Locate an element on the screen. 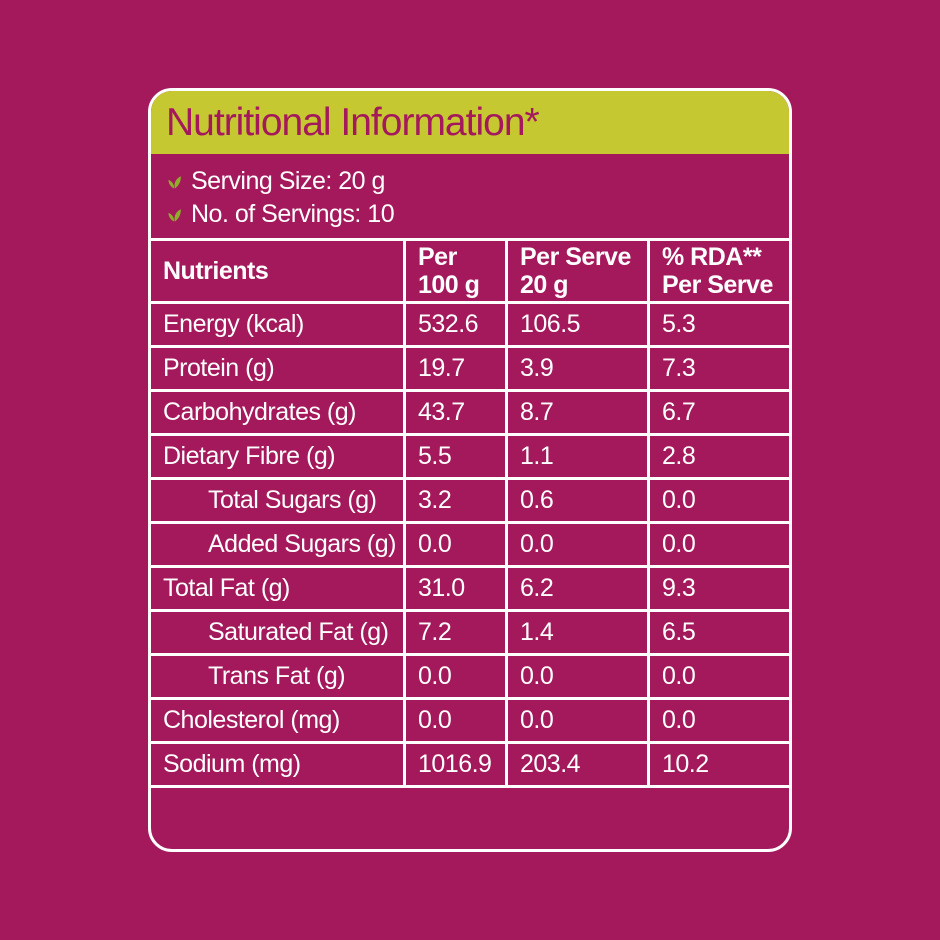 This screenshot has width=940, height=940. nutrient-cell: Total Sugars (g) is located at coordinates (292, 500).